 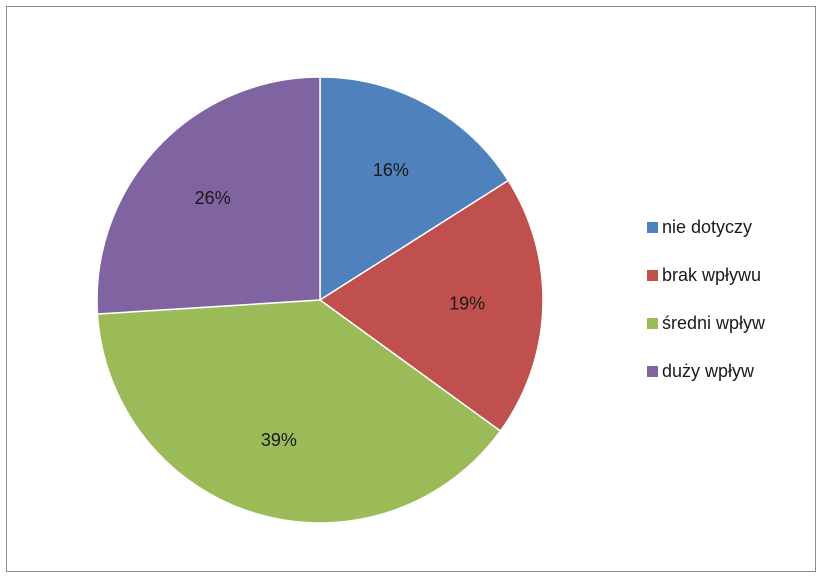 What do you see at coordinates (467, 303) in the screenshot?
I see `data-label-2: 19%` at bounding box center [467, 303].